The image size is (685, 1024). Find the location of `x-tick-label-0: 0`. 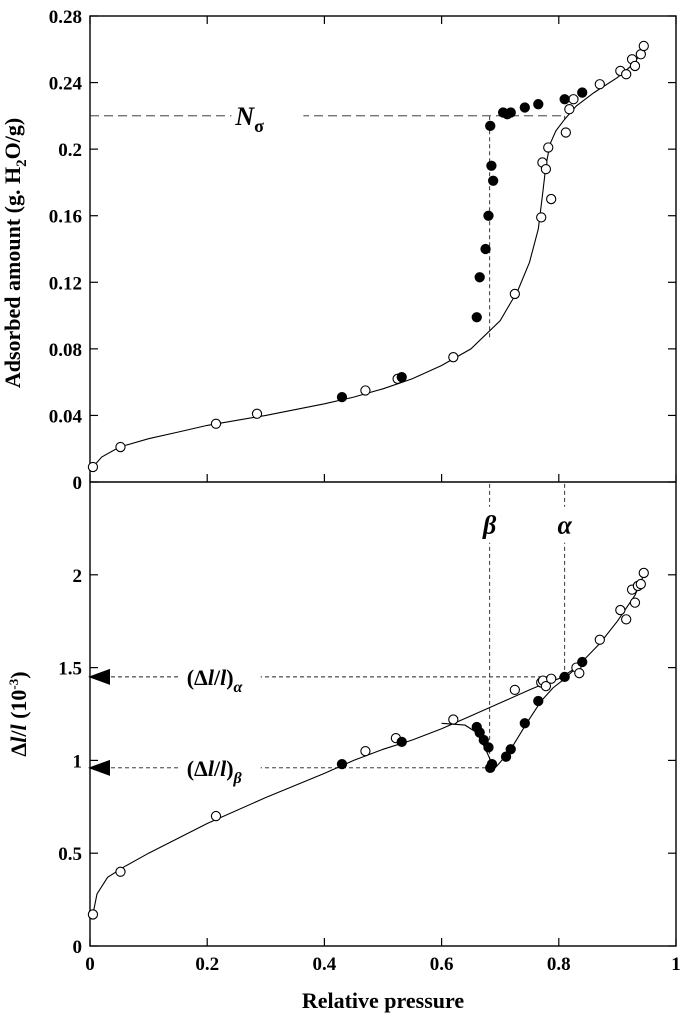

x-tick-label-0: 0 is located at coordinates (90, 964).